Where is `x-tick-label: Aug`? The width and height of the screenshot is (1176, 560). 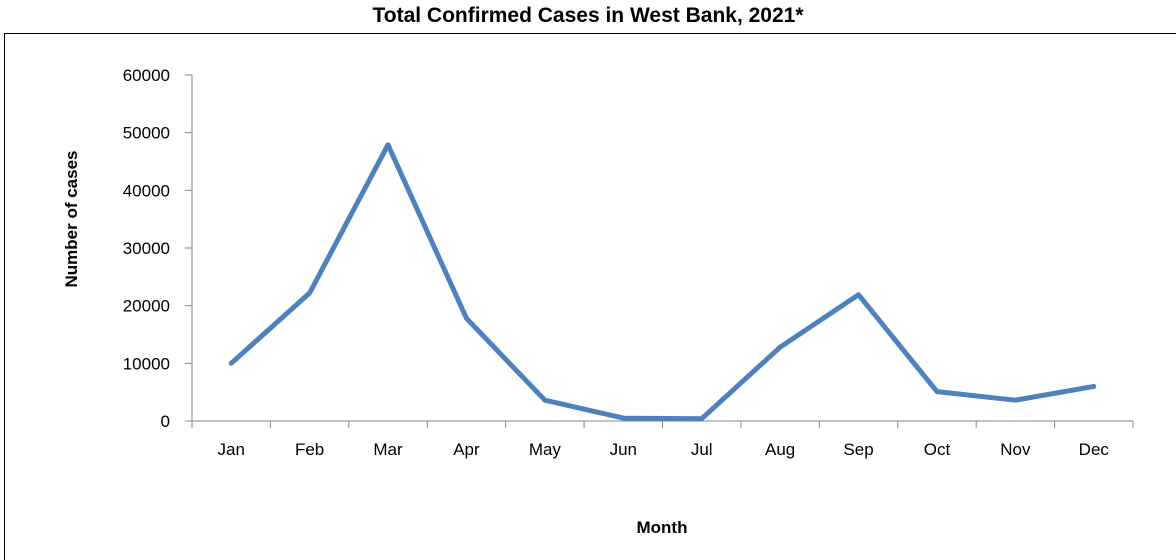 x-tick-label: Aug is located at coordinates (780, 449).